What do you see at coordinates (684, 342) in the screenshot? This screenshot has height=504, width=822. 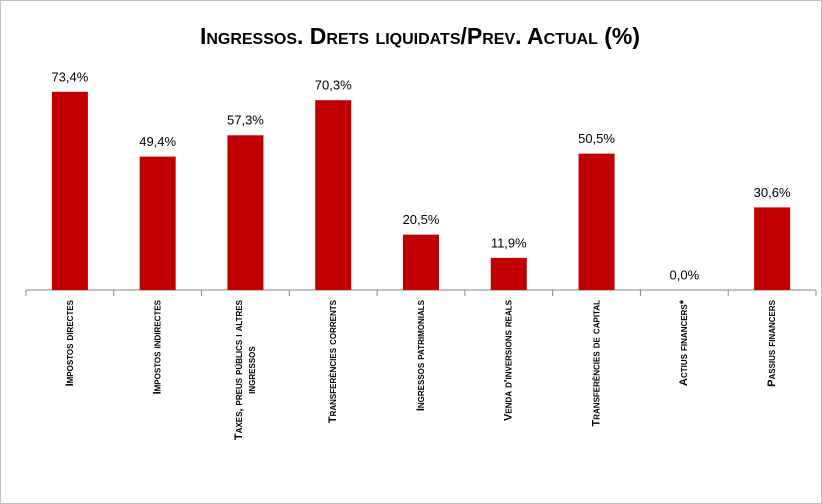 I see `x-tick-label: Actius financers*` at bounding box center [684, 342].